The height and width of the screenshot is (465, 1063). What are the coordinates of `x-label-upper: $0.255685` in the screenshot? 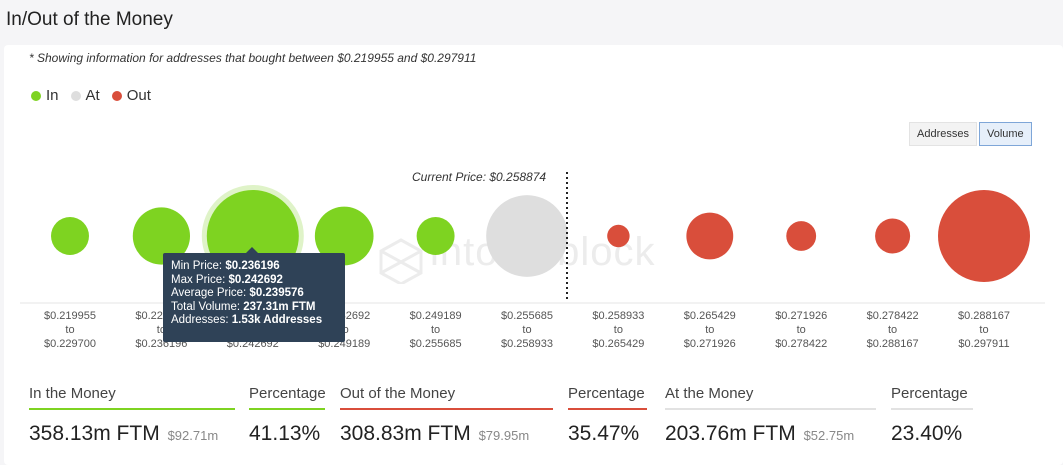 It's located at (436, 344).